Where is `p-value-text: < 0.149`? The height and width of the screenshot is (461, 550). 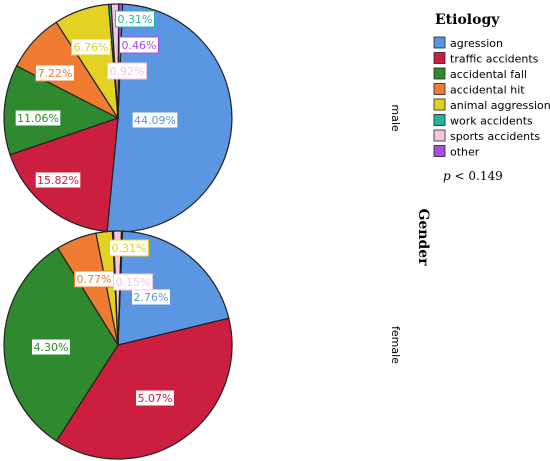 p-value-text: < 0.149 is located at coordinates (477, 176).